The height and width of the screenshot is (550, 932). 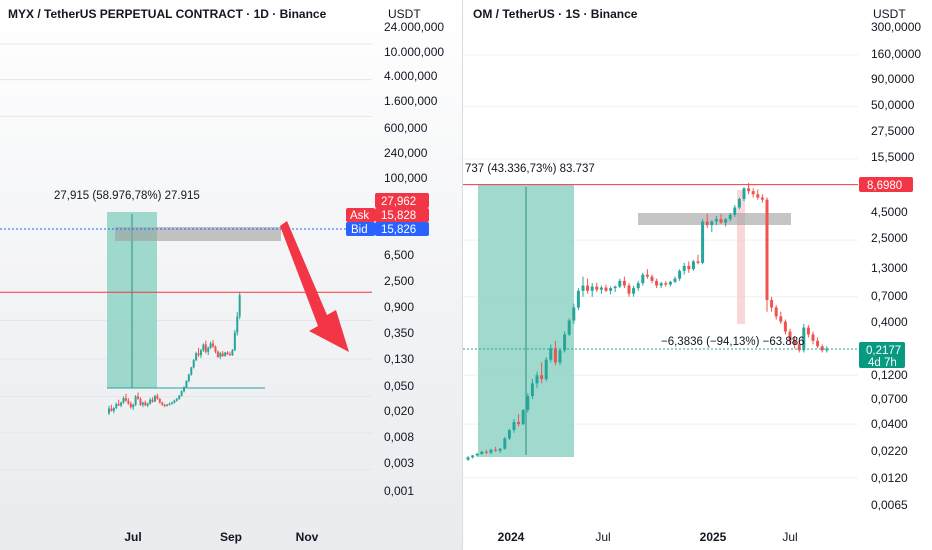 What do you see at coordinates (893, 157) in the screenshot?
I see `y-axis-label: 15,5000` at bounding box center [893, 157].